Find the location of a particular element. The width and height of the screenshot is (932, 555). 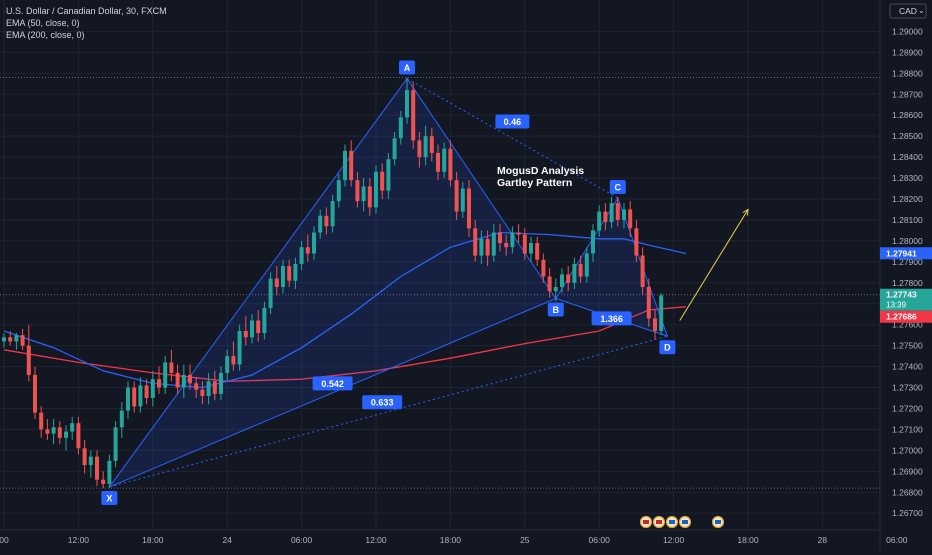

price-tick: 1.26800 is located at coordinates (907, 492).